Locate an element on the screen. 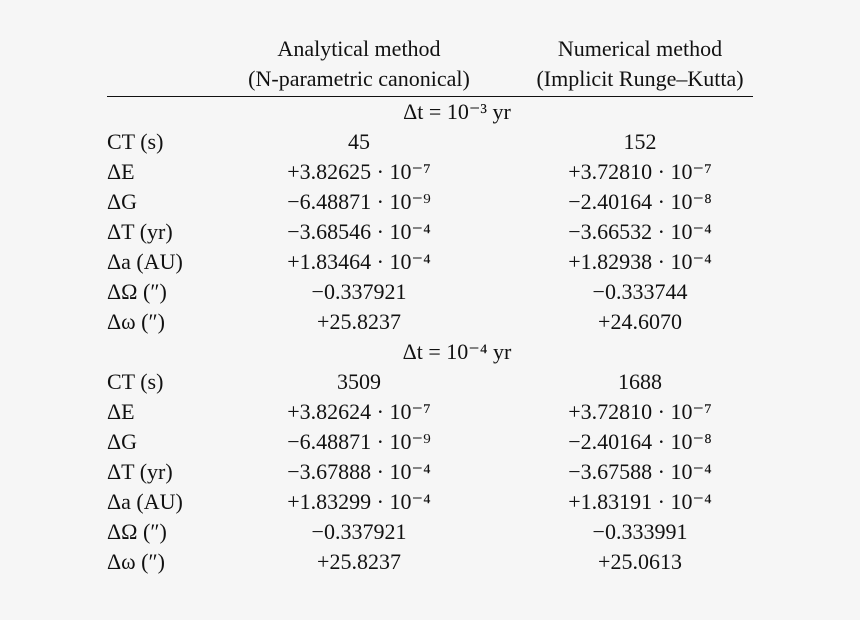  table-row: CT (s) 3509 1688 is located at coordinates (430, 382).